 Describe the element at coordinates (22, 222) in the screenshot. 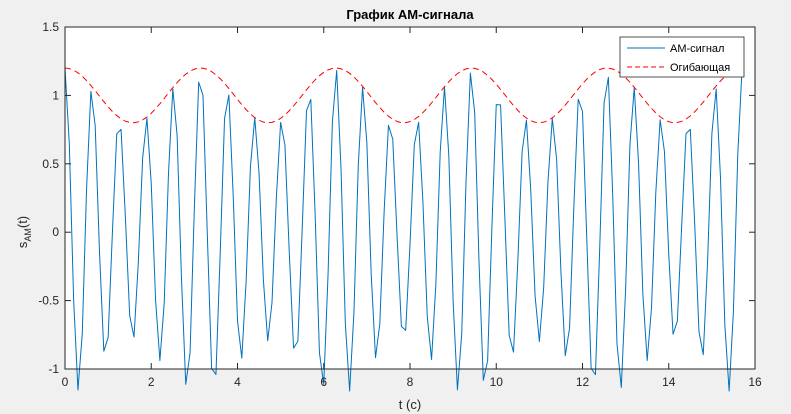

I see `y-axis-label-tail: (t)` at that location.